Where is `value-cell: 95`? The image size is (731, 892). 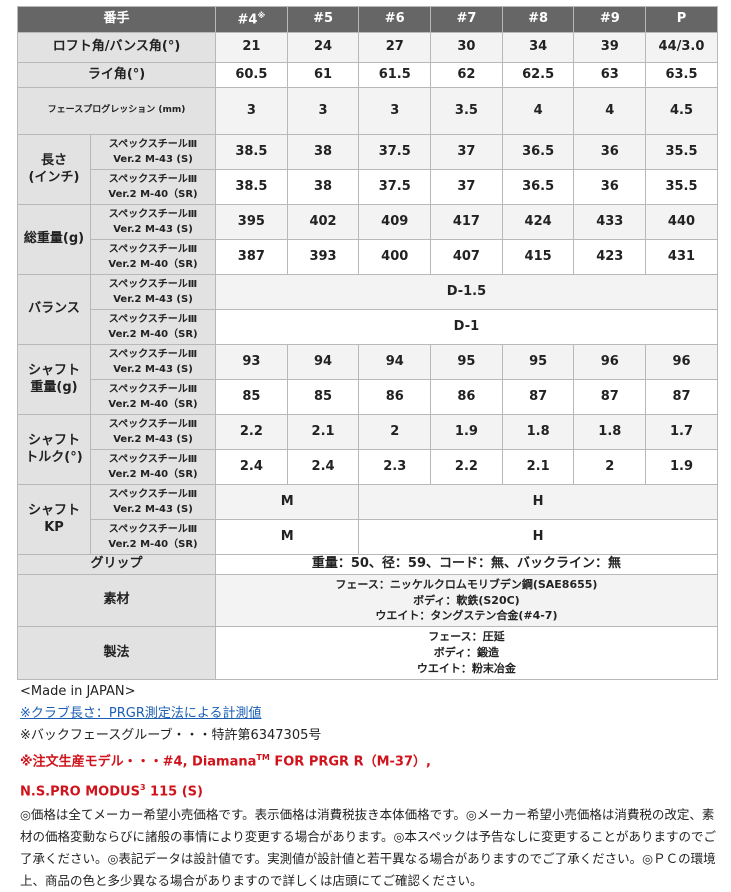
value-cell: 95 is located at coordinates (466, 362).